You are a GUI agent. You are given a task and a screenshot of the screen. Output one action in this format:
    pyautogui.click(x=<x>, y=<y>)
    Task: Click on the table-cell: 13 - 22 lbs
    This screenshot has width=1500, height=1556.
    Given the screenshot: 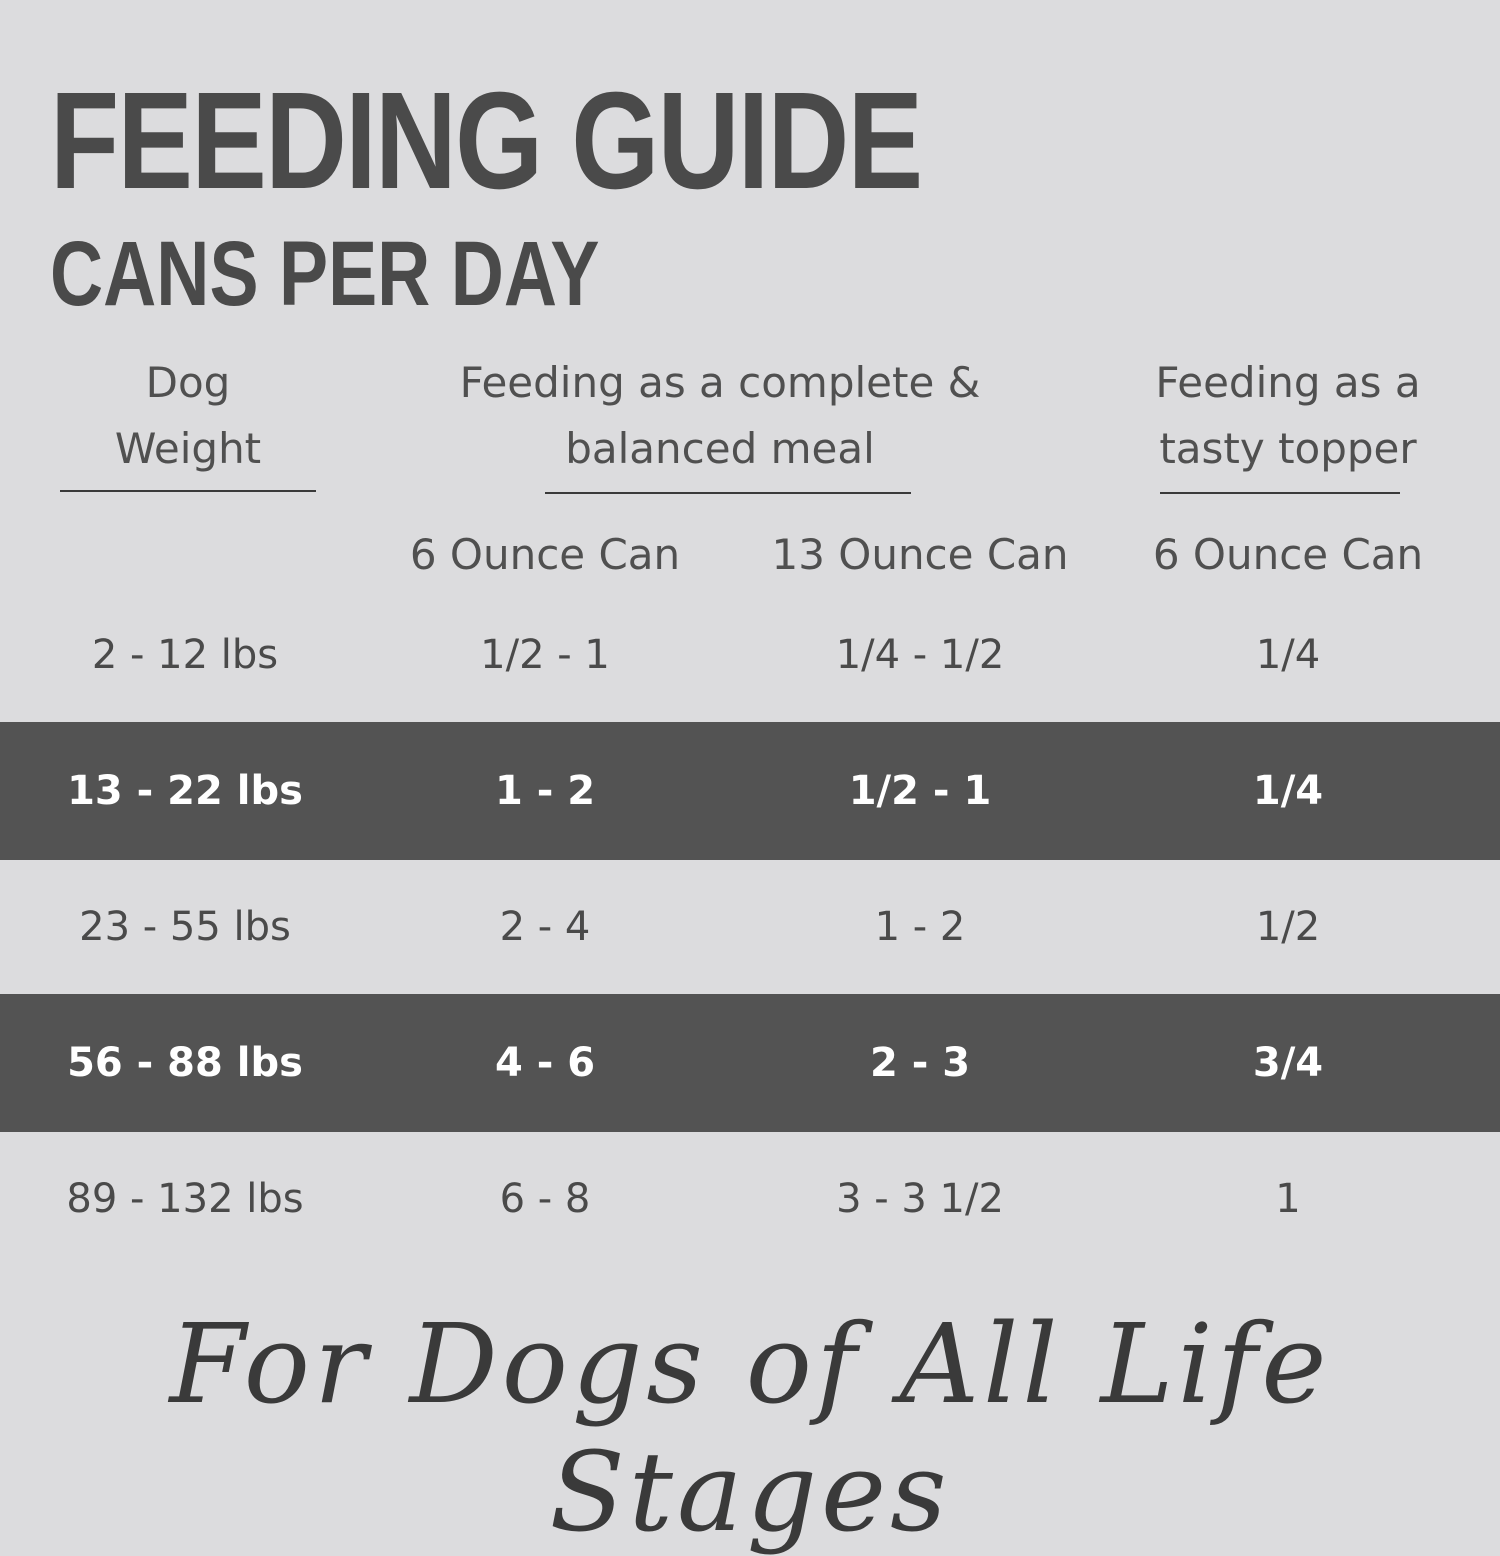 What is the action you would take?
    pyautogui.click(x=185, y=791)
    